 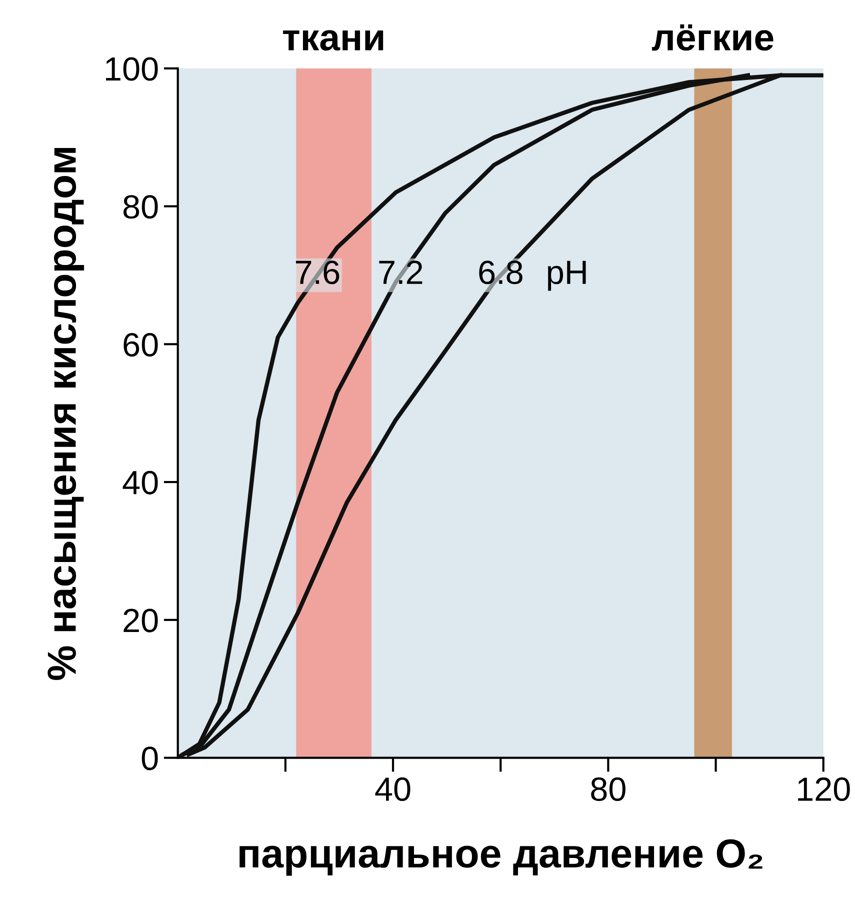 What do you see at coordinates (140, 207) in the screenshot?
I see `y-tick-label: 80` at bounding box center [140, 207].